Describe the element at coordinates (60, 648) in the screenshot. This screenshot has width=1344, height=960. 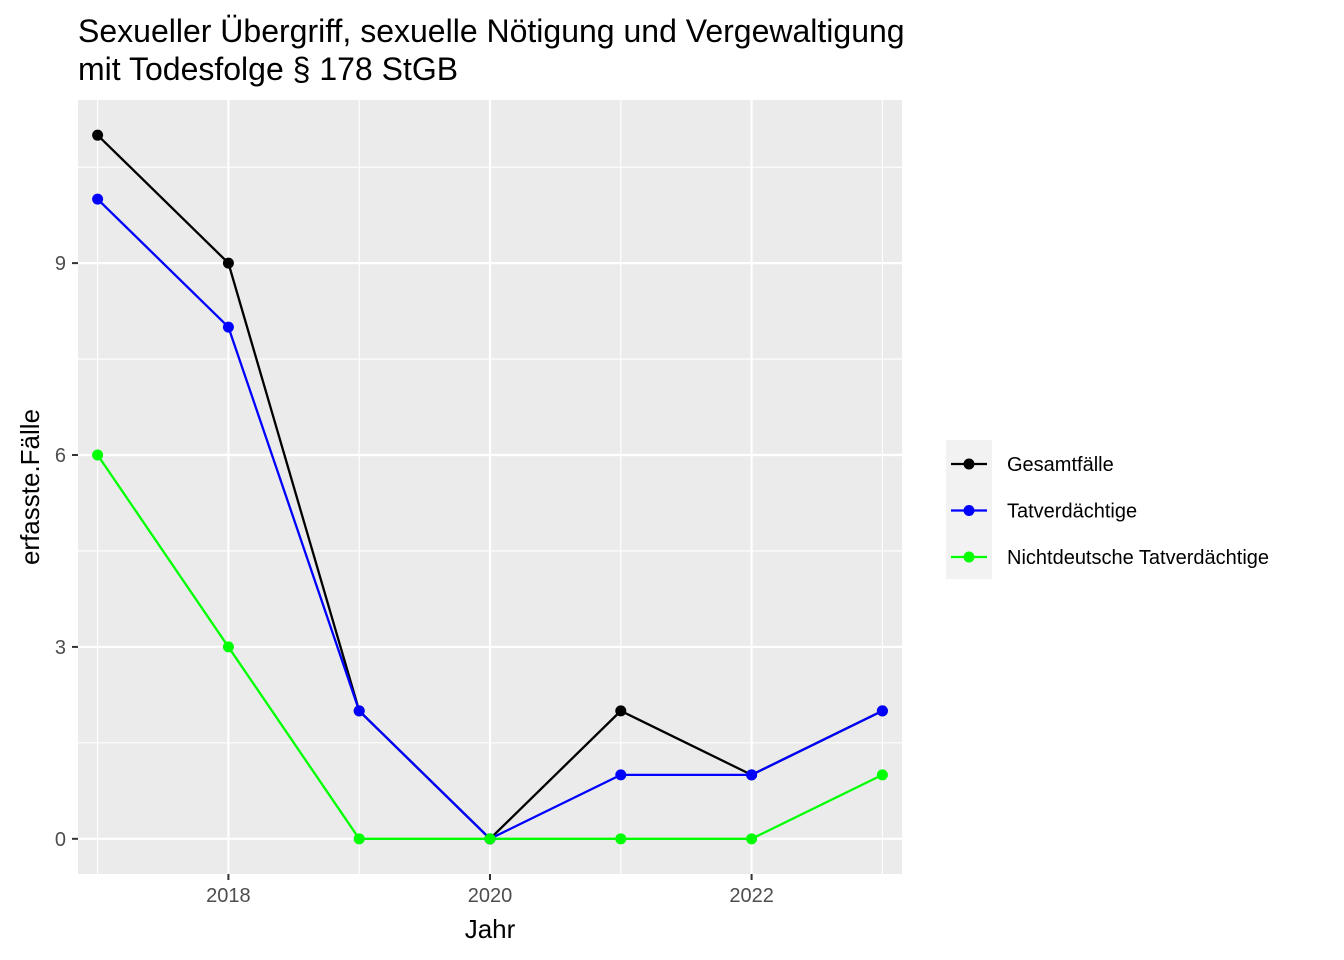
I see `y-tick-label: 3` at that location.